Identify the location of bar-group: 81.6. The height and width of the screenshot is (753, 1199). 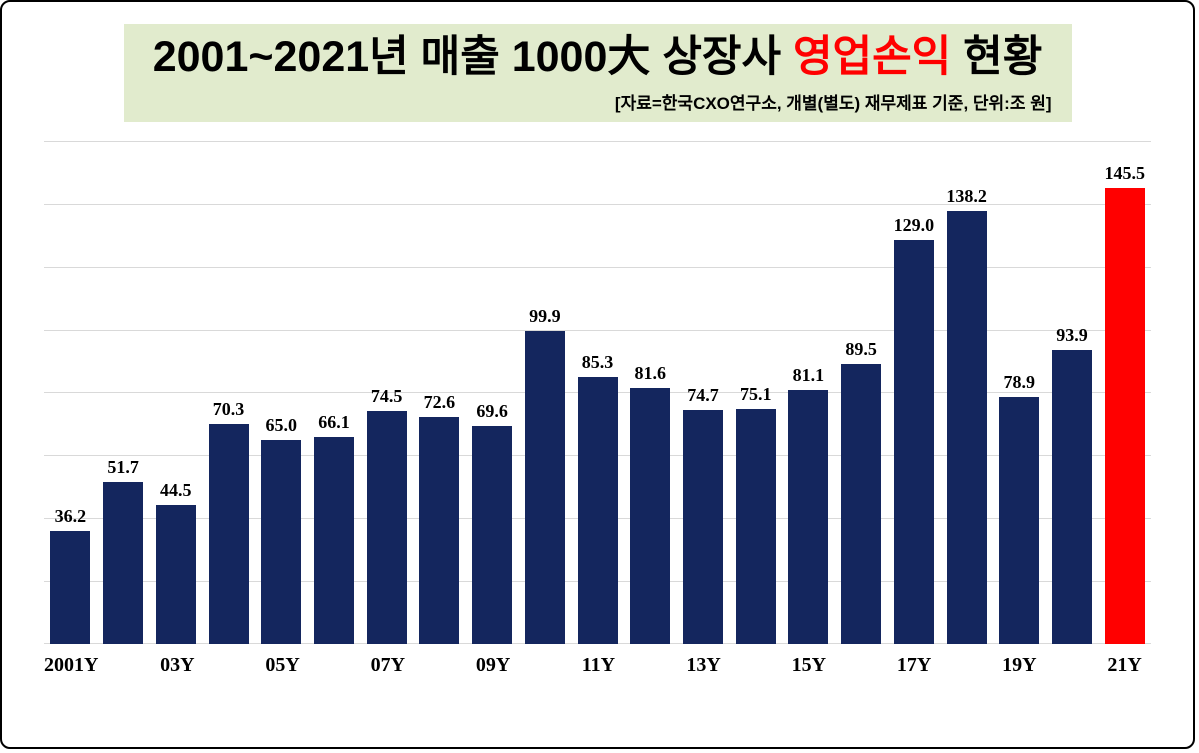
(650, 504).